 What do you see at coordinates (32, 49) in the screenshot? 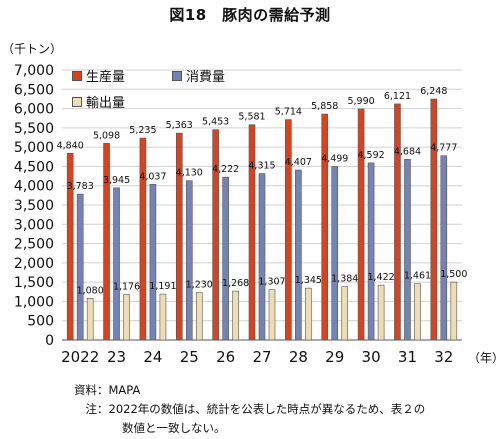
I see `y-axis-unit: （千トン）` at bounding box center [32, 49].